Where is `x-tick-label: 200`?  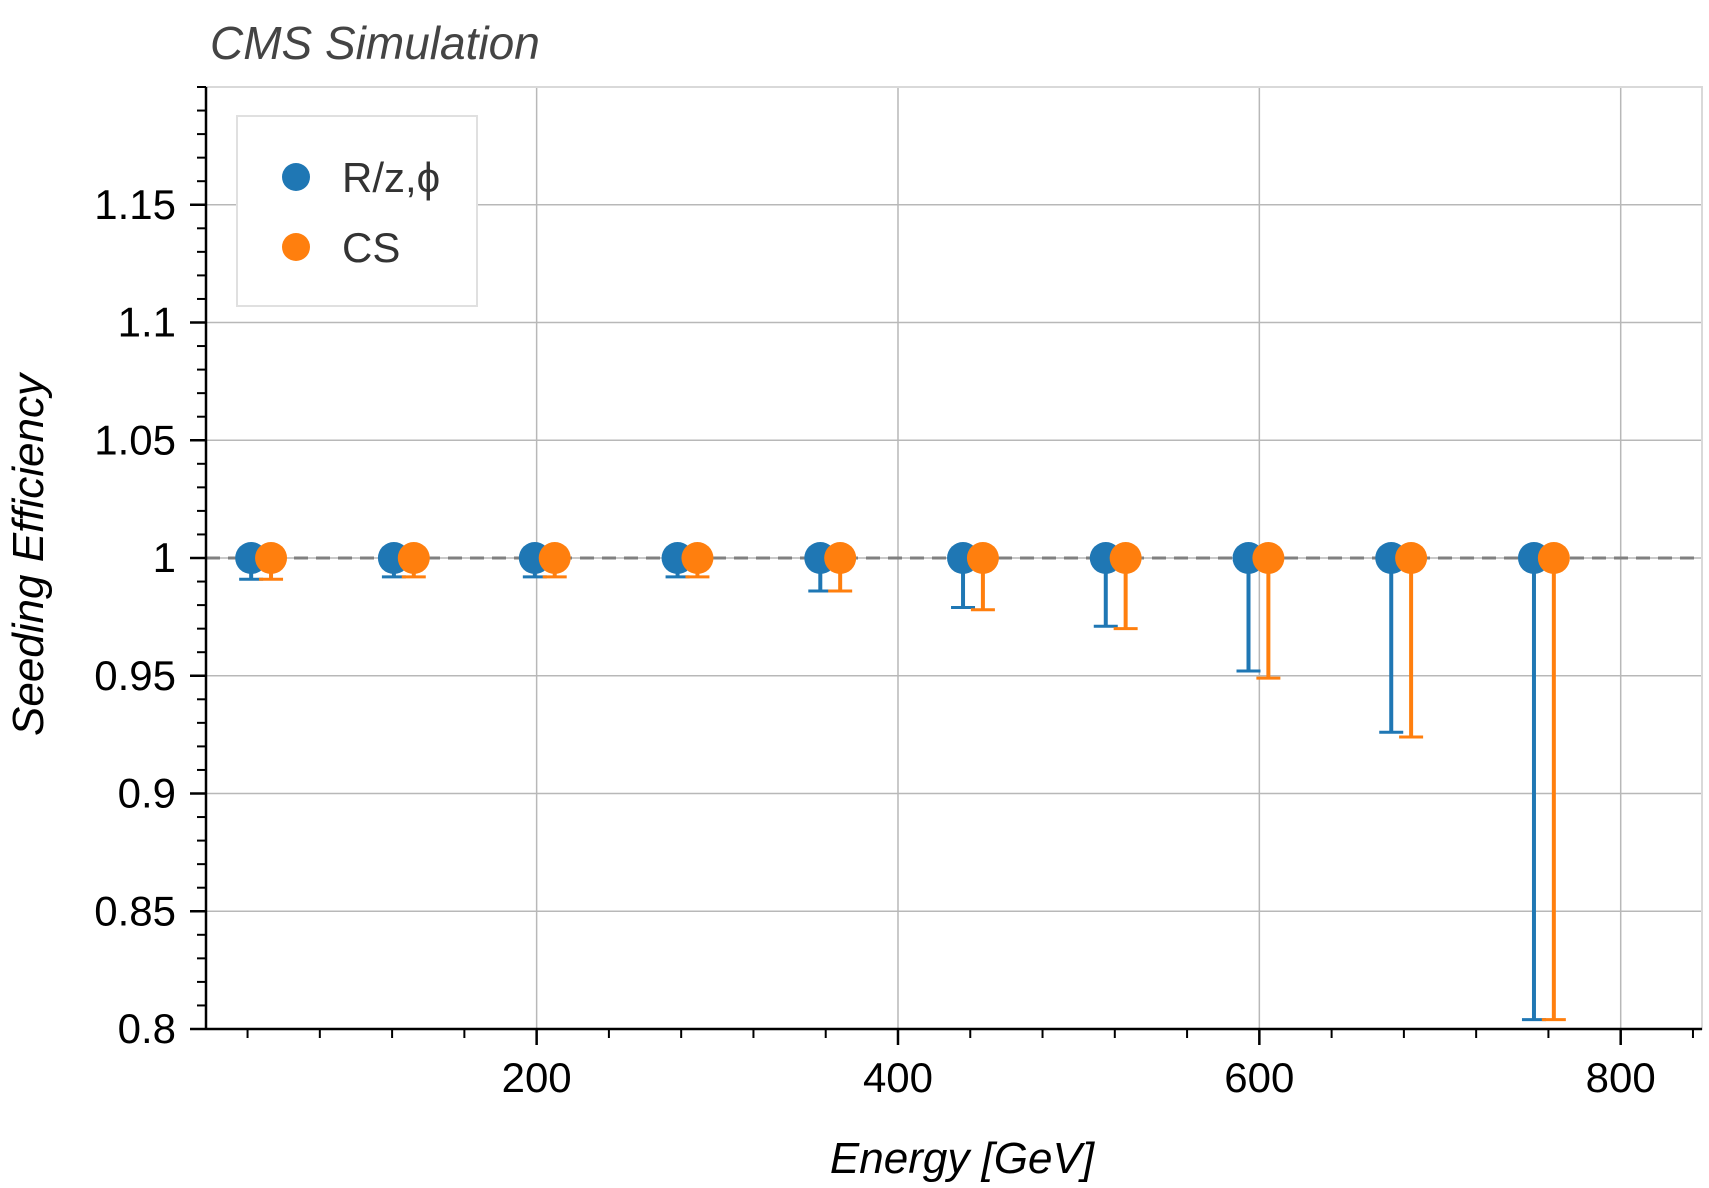 x-tick-label: 200 is located at coordinates (537, 1077).